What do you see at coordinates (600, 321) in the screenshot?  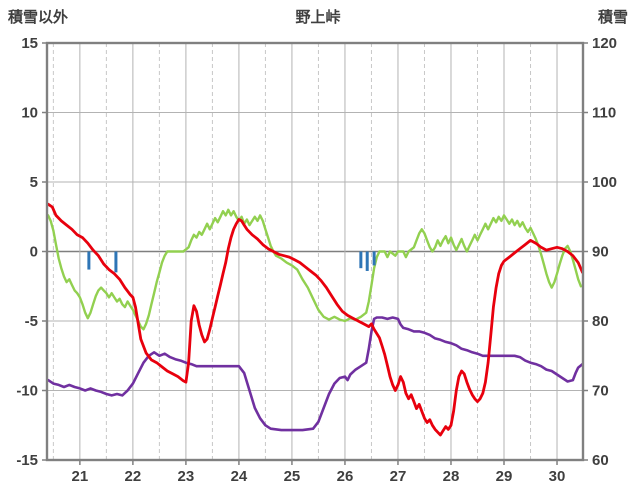 I see `right-tick-label: 80` at bounding box center [600, 321].